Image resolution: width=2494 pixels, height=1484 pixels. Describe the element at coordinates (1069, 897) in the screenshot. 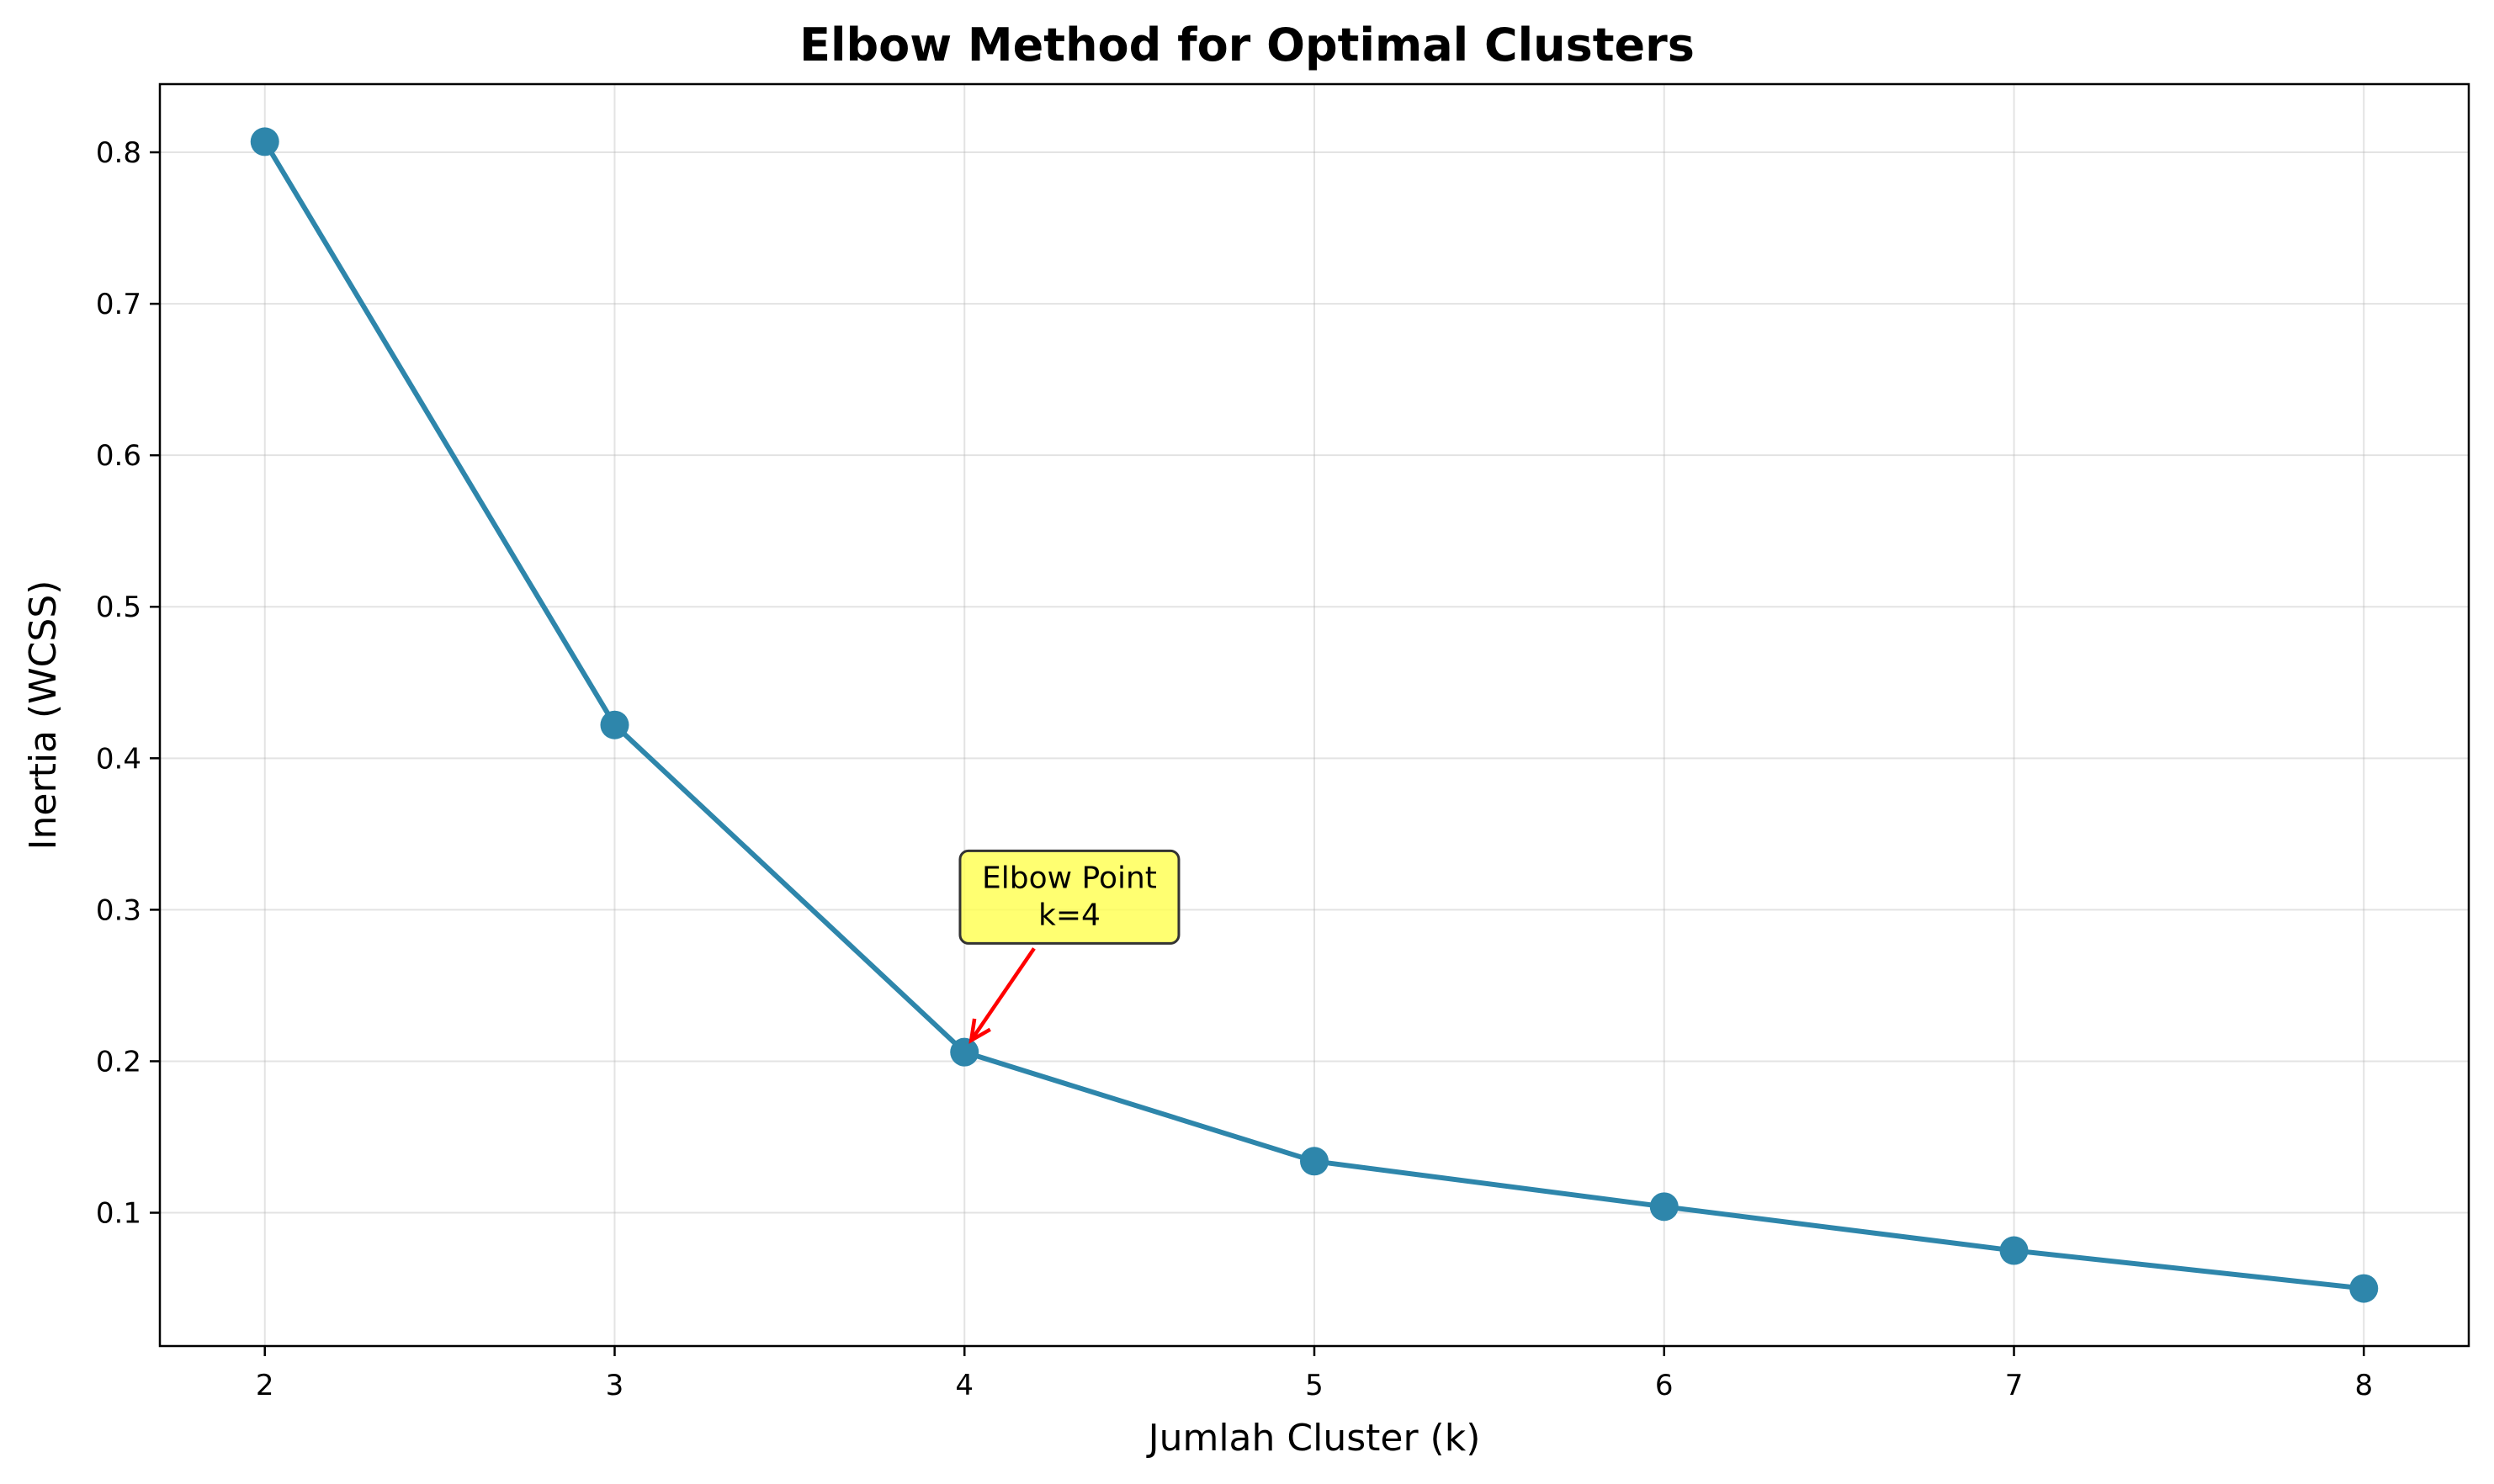

I see `annotation-box` at that location.